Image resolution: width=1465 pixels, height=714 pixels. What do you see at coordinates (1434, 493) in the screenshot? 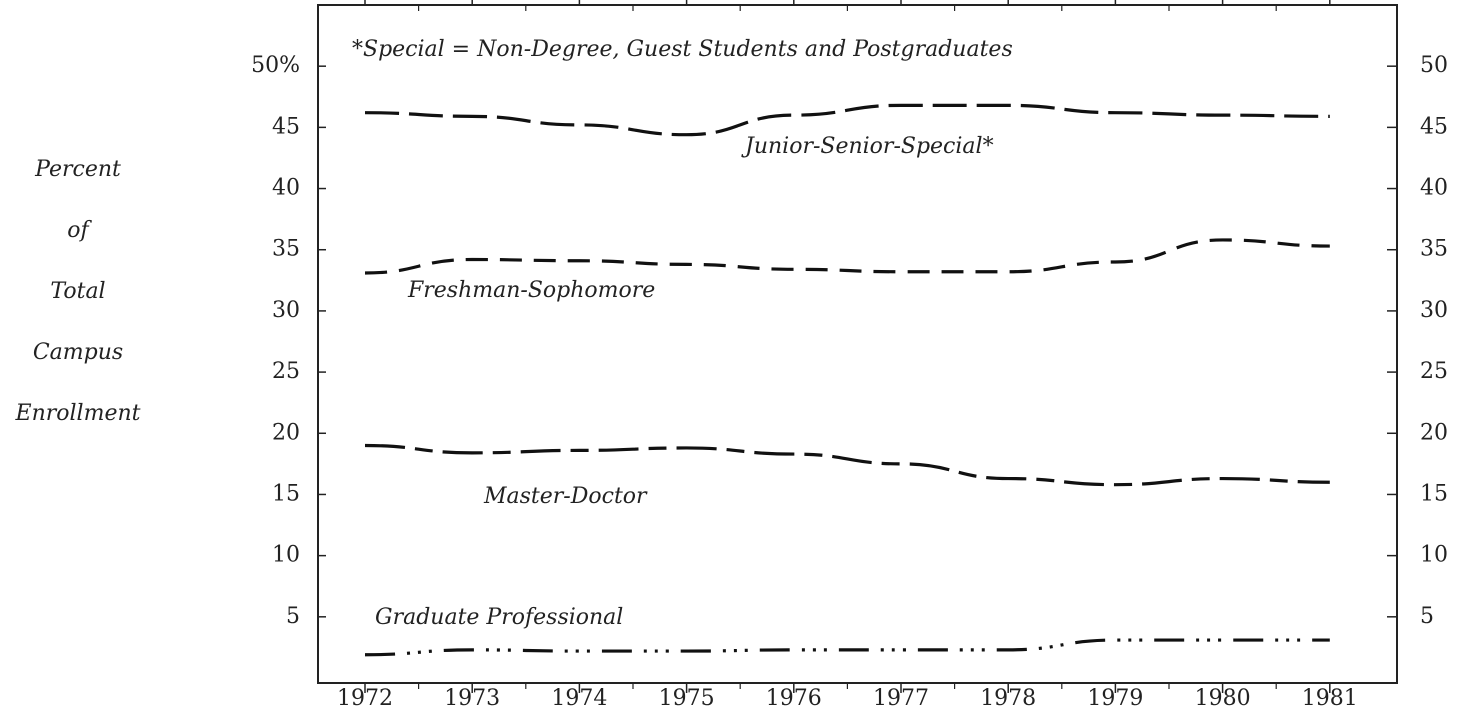
I see `y2-tick-label: 15` at bounding box center [1434, 493].